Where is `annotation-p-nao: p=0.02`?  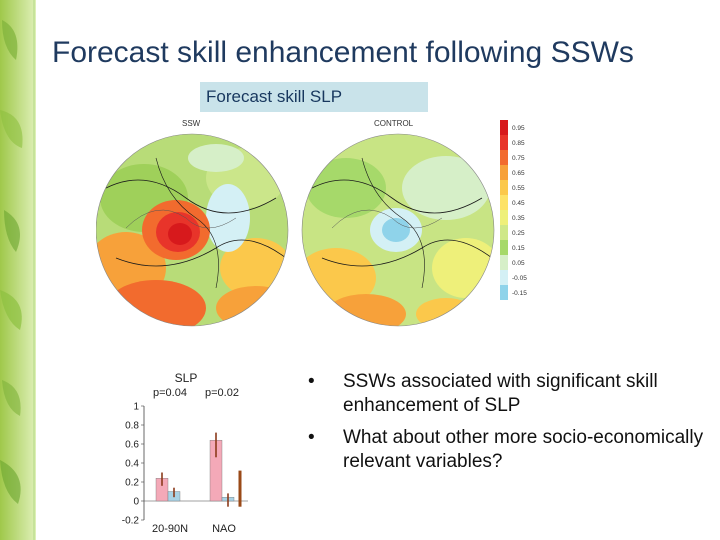
annotation-p-nao: p=0.02 is located at coordinates (222, 393).